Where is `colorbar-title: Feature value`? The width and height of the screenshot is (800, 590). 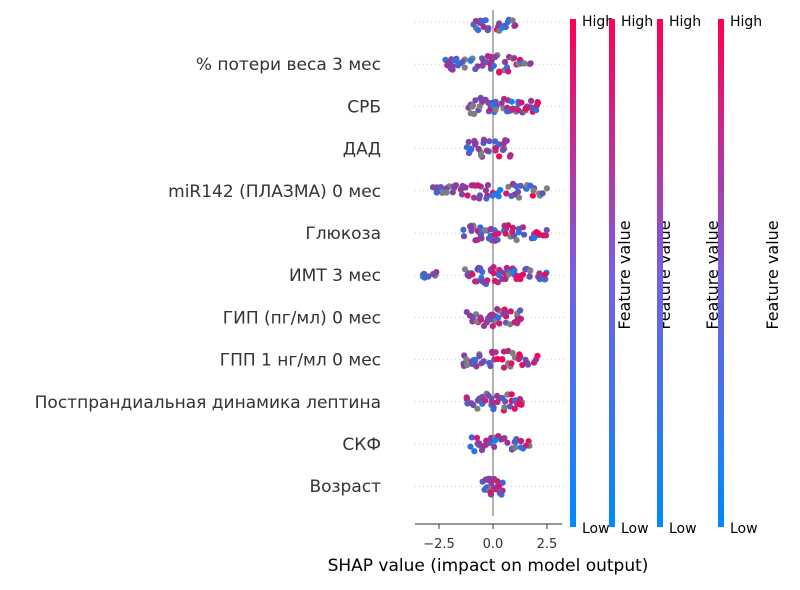 colorbar-title: Feature value is located at coordinates (712, 274).